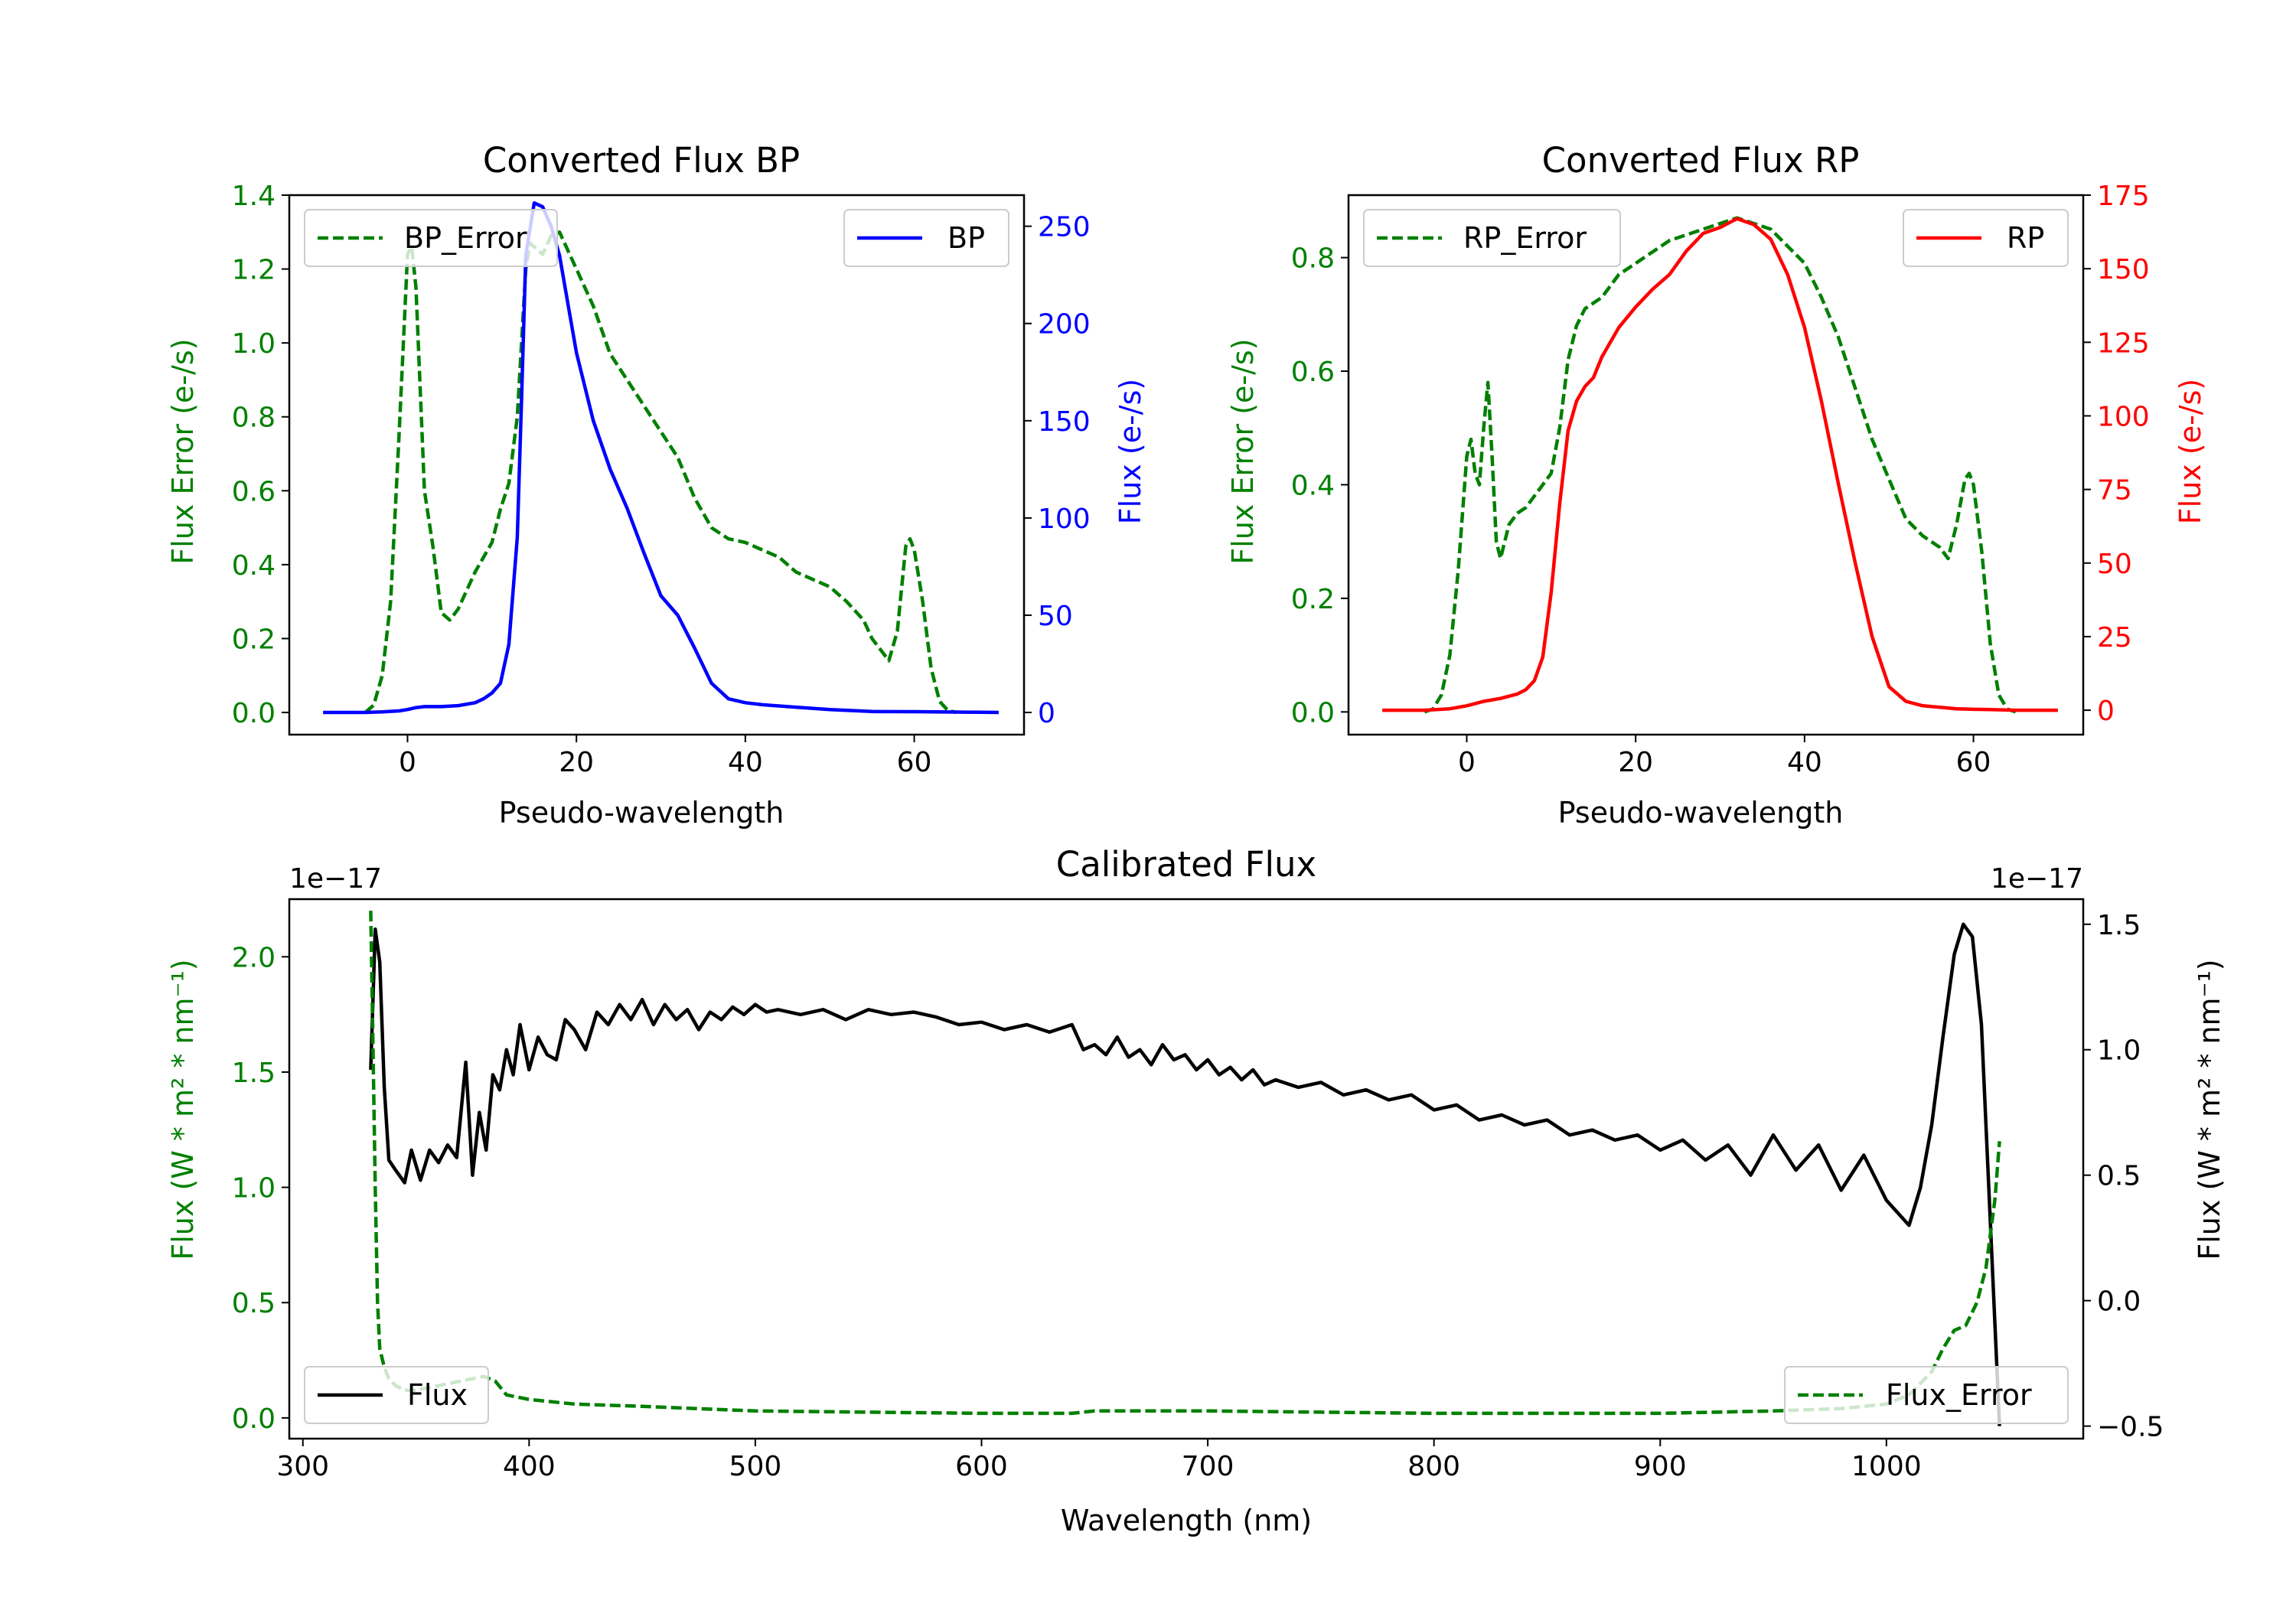  I want to click on y-left-tick-label: 1.4, so click(254, 196).